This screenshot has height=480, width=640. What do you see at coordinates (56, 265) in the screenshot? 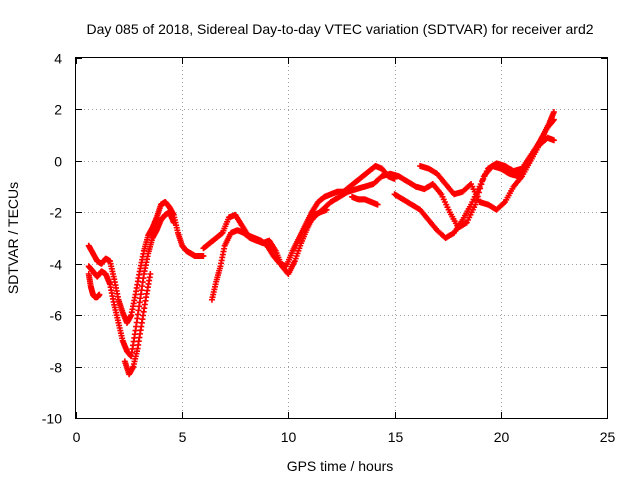
I see `y-tick-label: -4` at bounding box center [56, 265].